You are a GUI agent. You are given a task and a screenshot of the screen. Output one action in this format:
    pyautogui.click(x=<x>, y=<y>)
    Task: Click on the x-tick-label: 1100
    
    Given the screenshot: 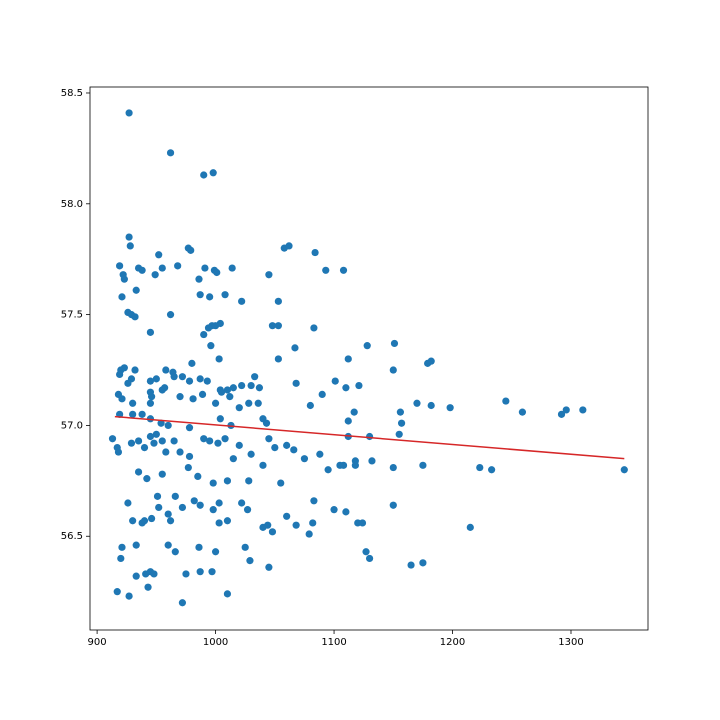 What is the action you would take?
    pyautogui.click(x=333, y=642)
    